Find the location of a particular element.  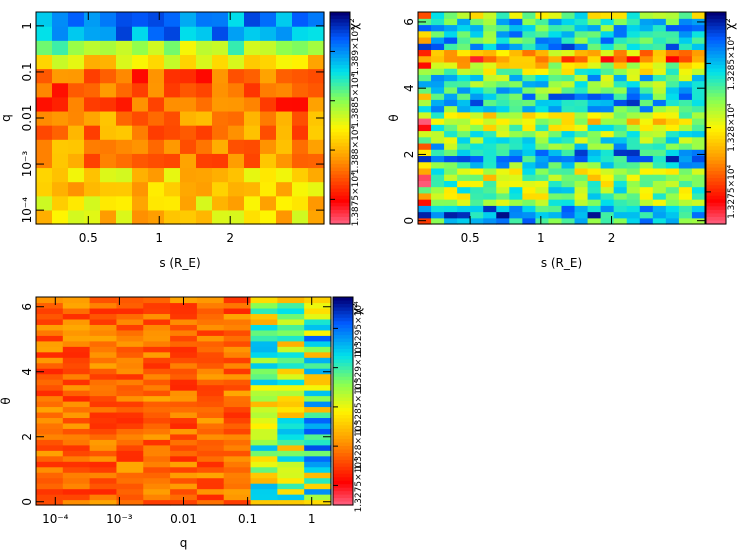

x-tick-label: 2 is located at coordinates (230, 238).